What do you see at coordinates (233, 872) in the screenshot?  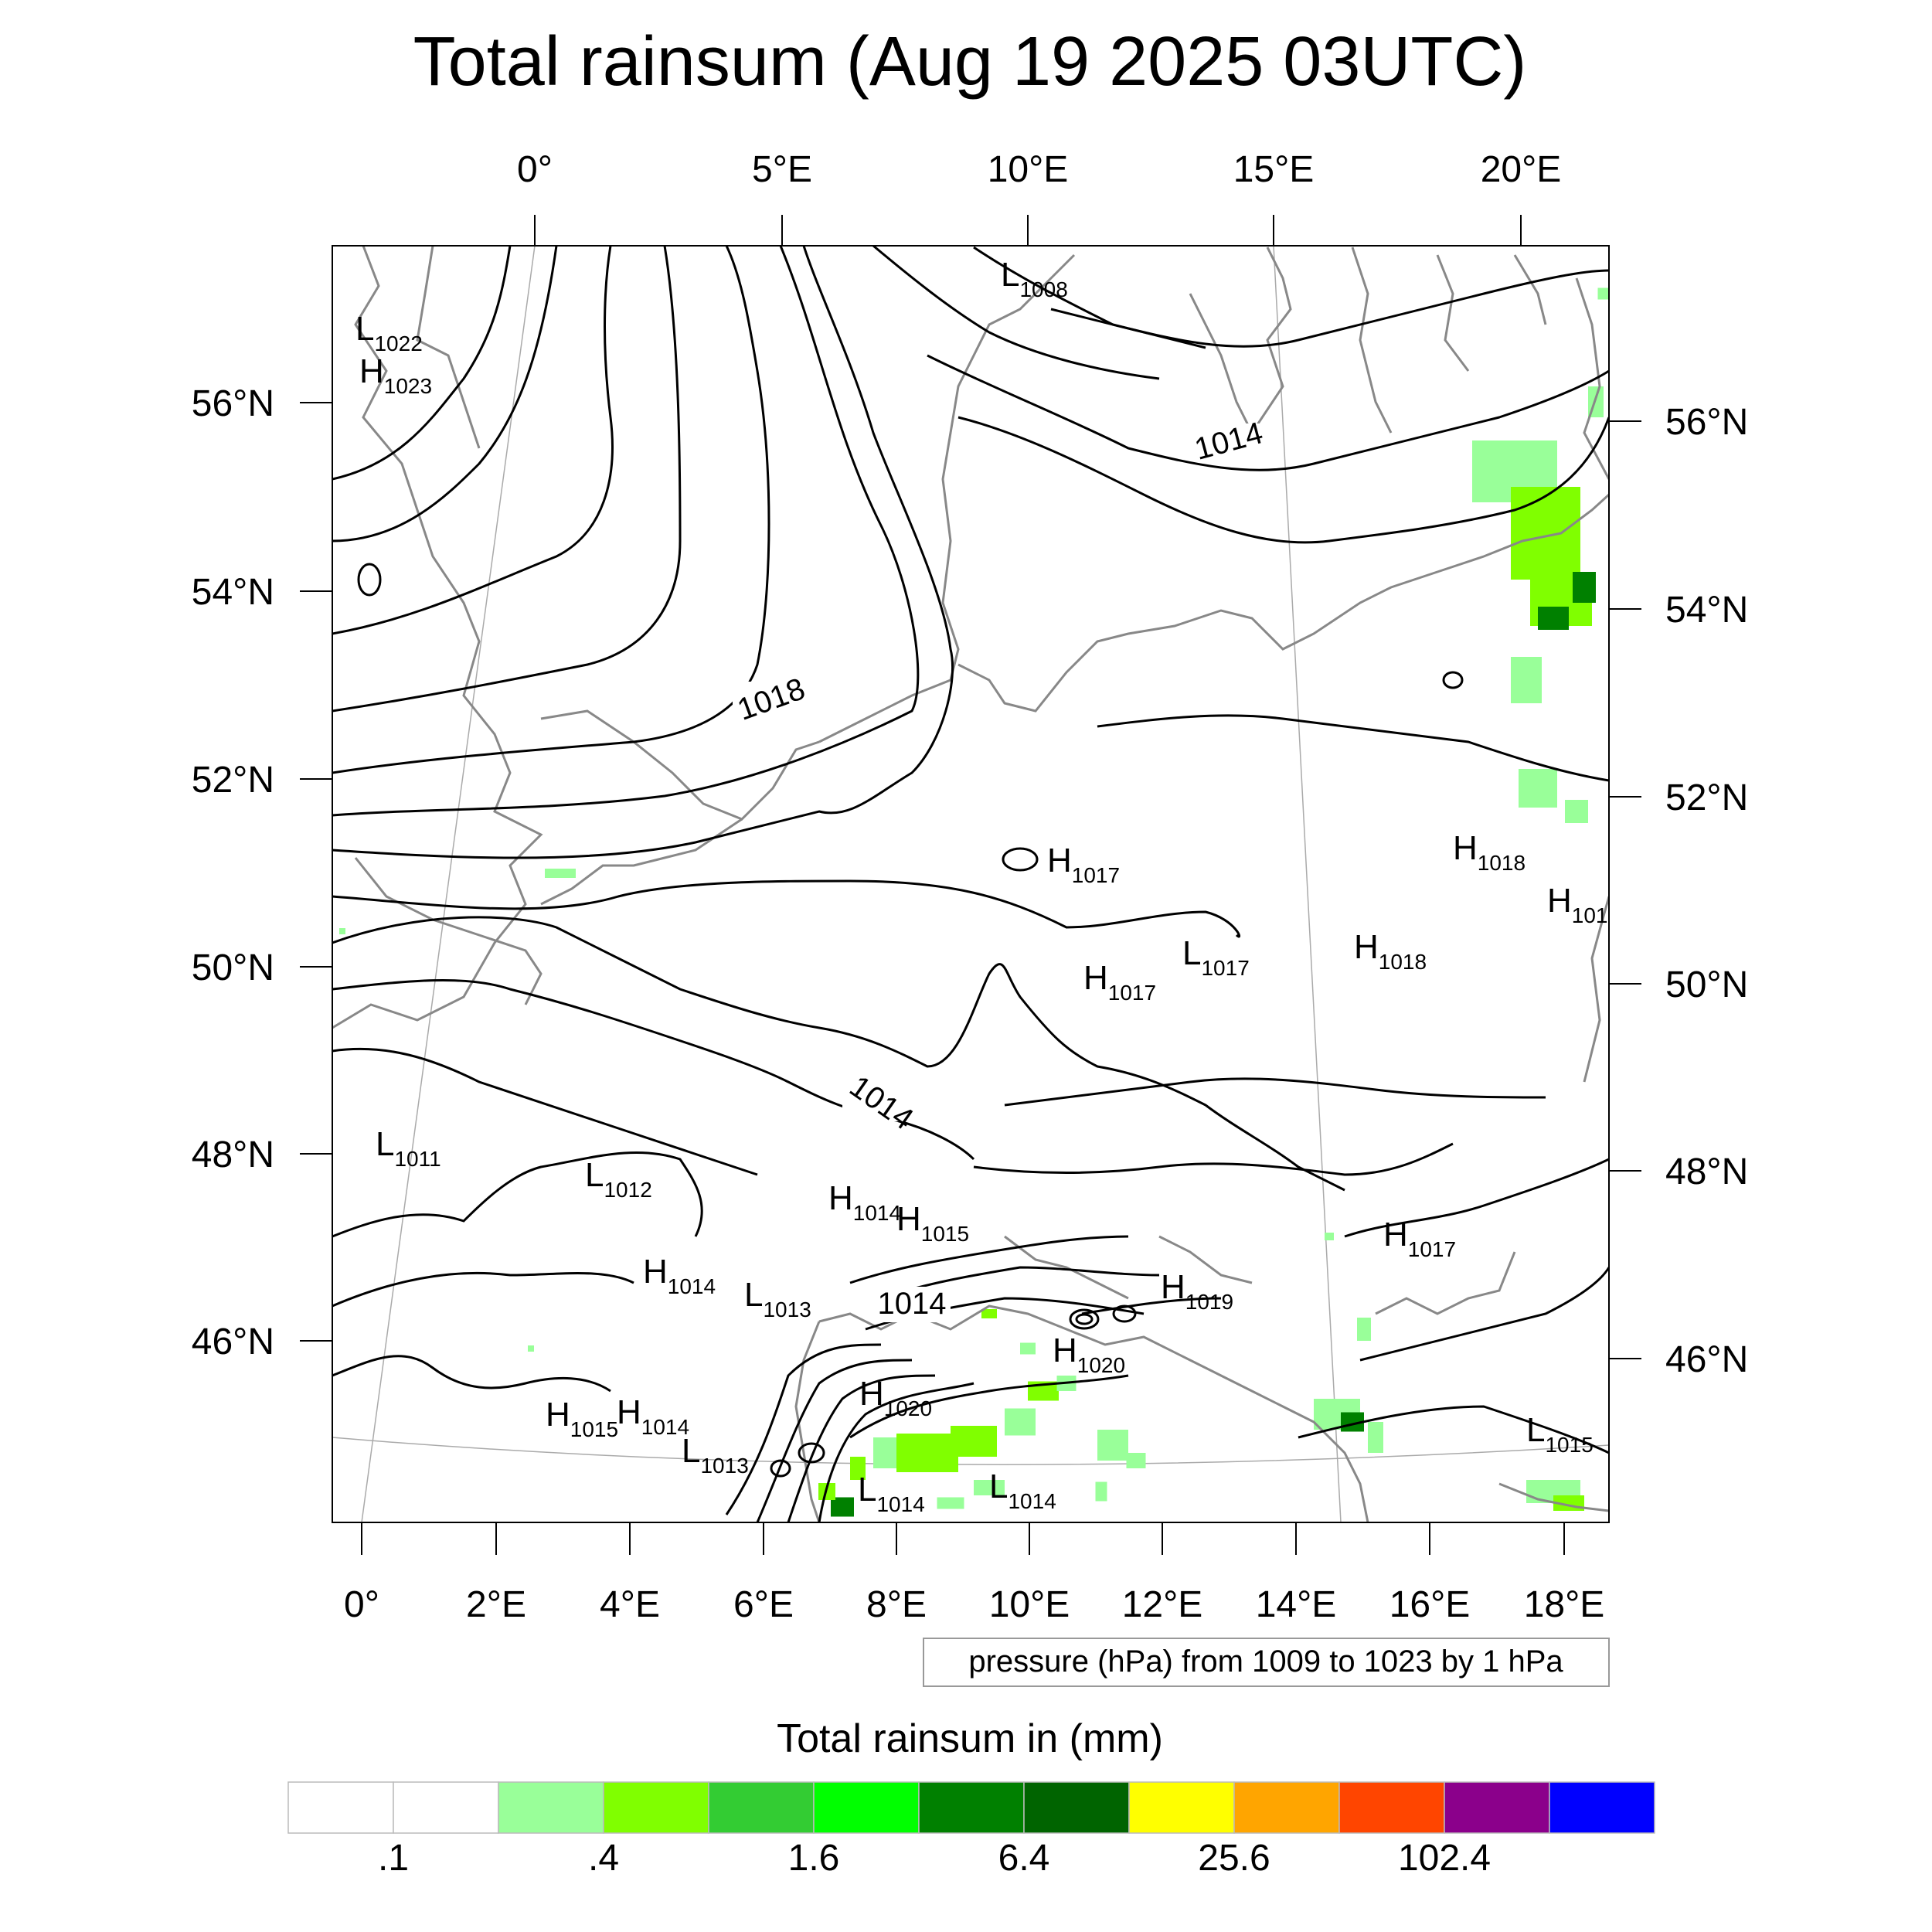 I see `left-latitude-labels: 56°N 54°N 52°N 50°N 48°N 46°N` at bounding box center [233, 872].